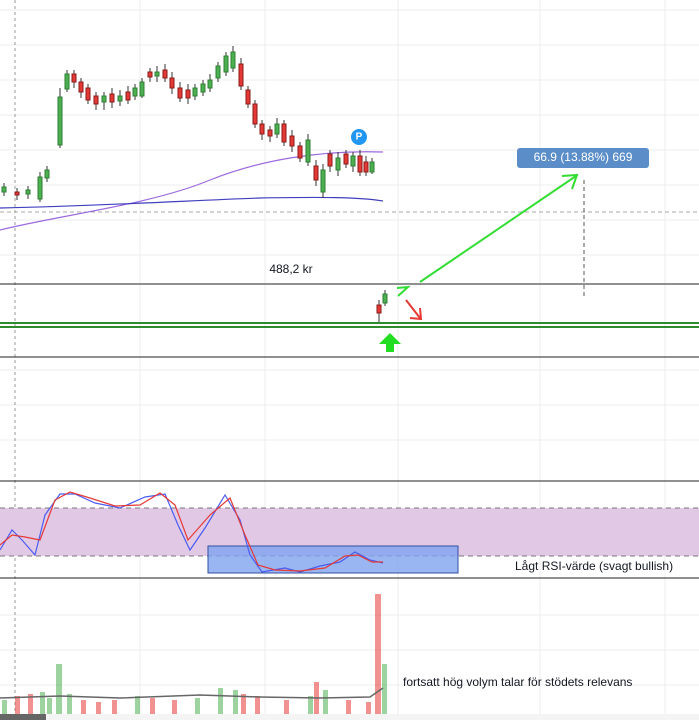 This screenshot has width=699, height=720. I want to click on volume-ma, so click(192, 693).